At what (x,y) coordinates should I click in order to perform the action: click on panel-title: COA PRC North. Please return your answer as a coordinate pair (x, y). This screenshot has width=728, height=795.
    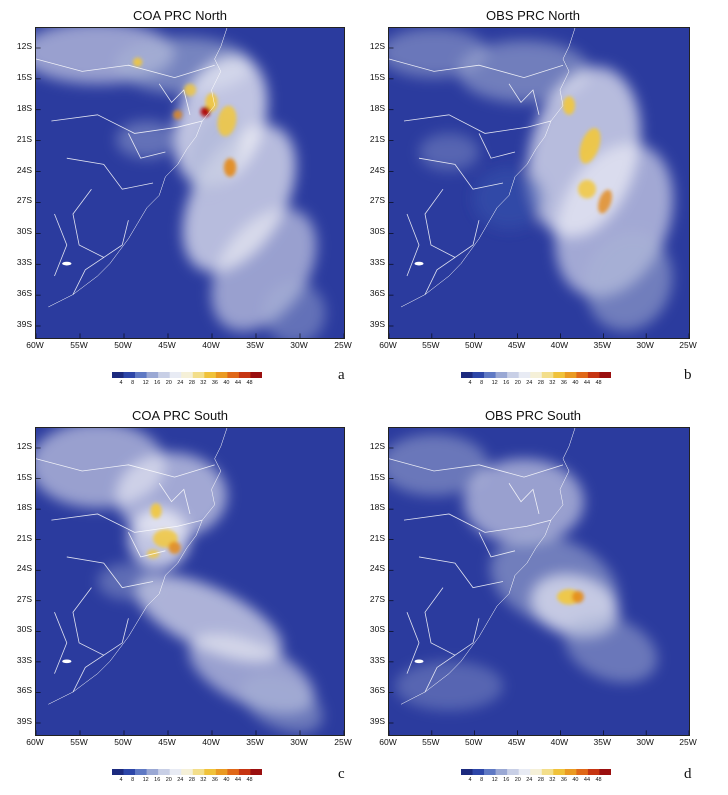
    Looking at the image, I should click on (180, 15).